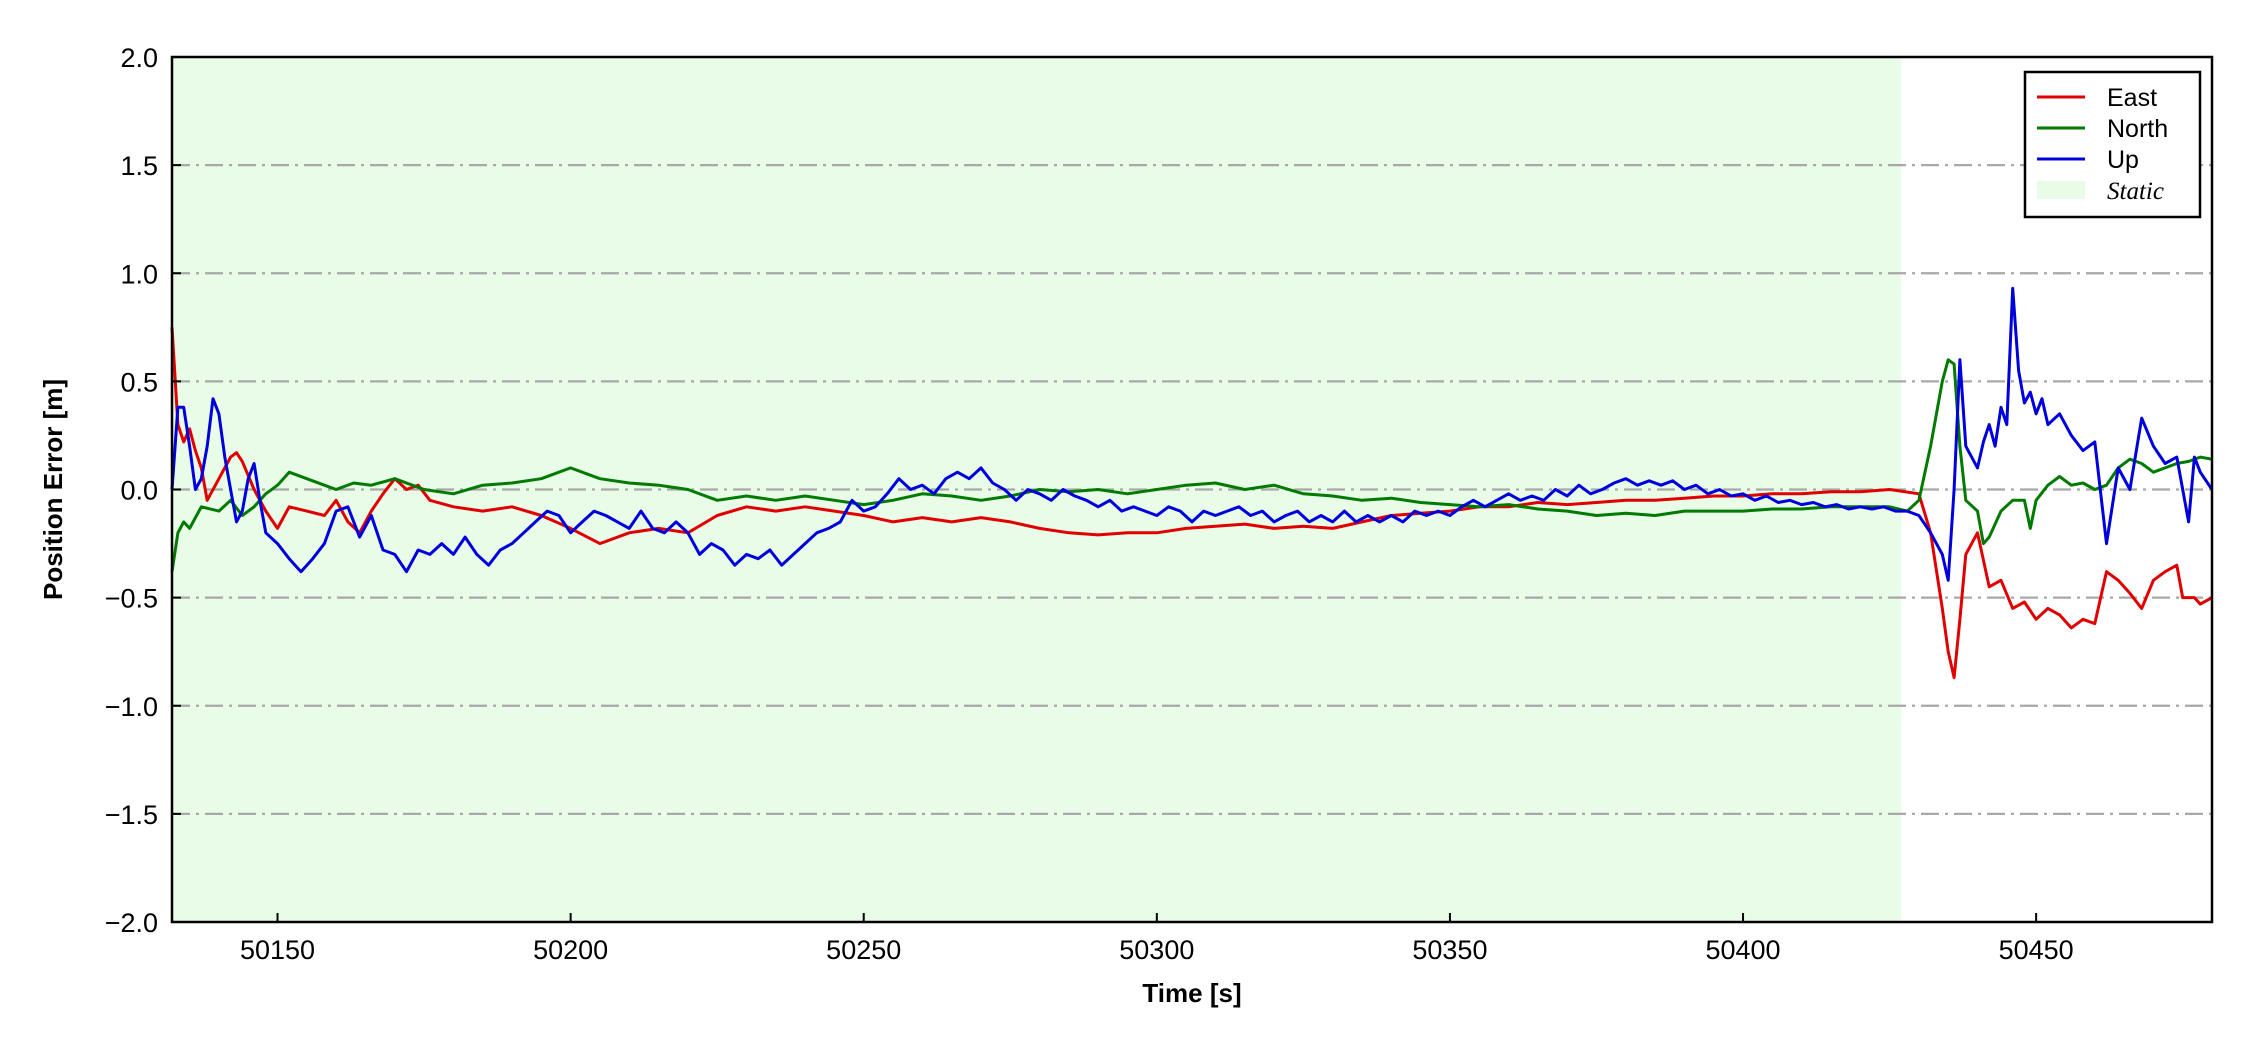 This screenshot has width=2250, height=1050. Describe the element at coordinates (1742, 950) in the screenshot. I see `x-tick-label: 50400` at that location.